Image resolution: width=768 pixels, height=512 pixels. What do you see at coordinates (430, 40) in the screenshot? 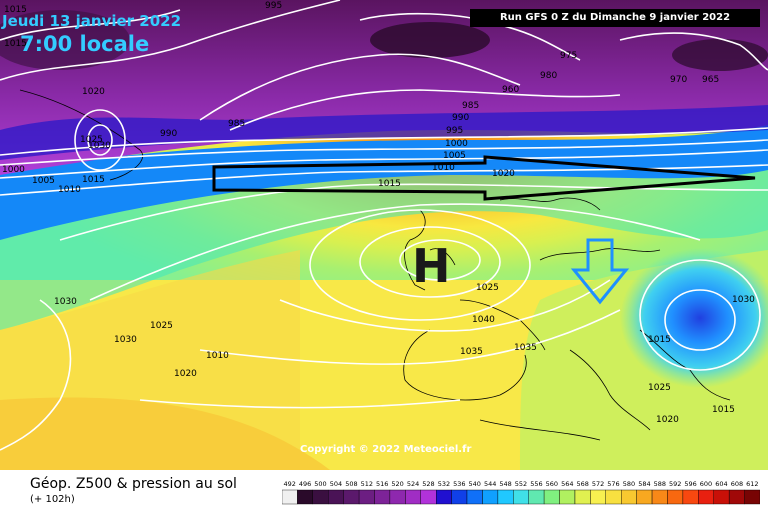
I see `field-dark-core` at bounding box center [430, 40].